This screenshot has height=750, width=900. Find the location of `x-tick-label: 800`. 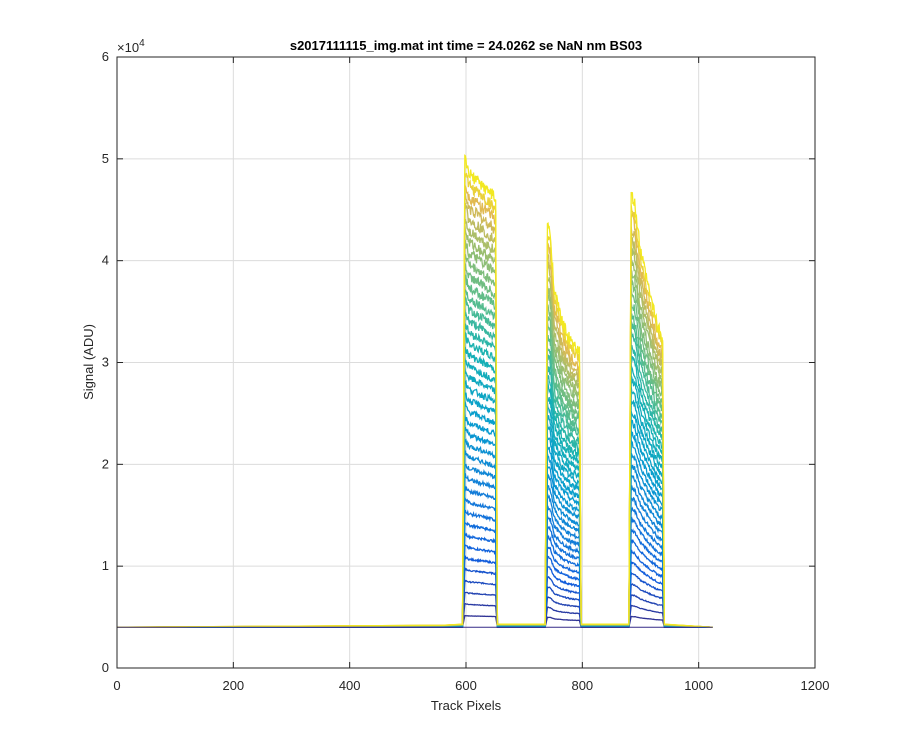

x-tick-label: 800 is located at coordinates (582, 685).